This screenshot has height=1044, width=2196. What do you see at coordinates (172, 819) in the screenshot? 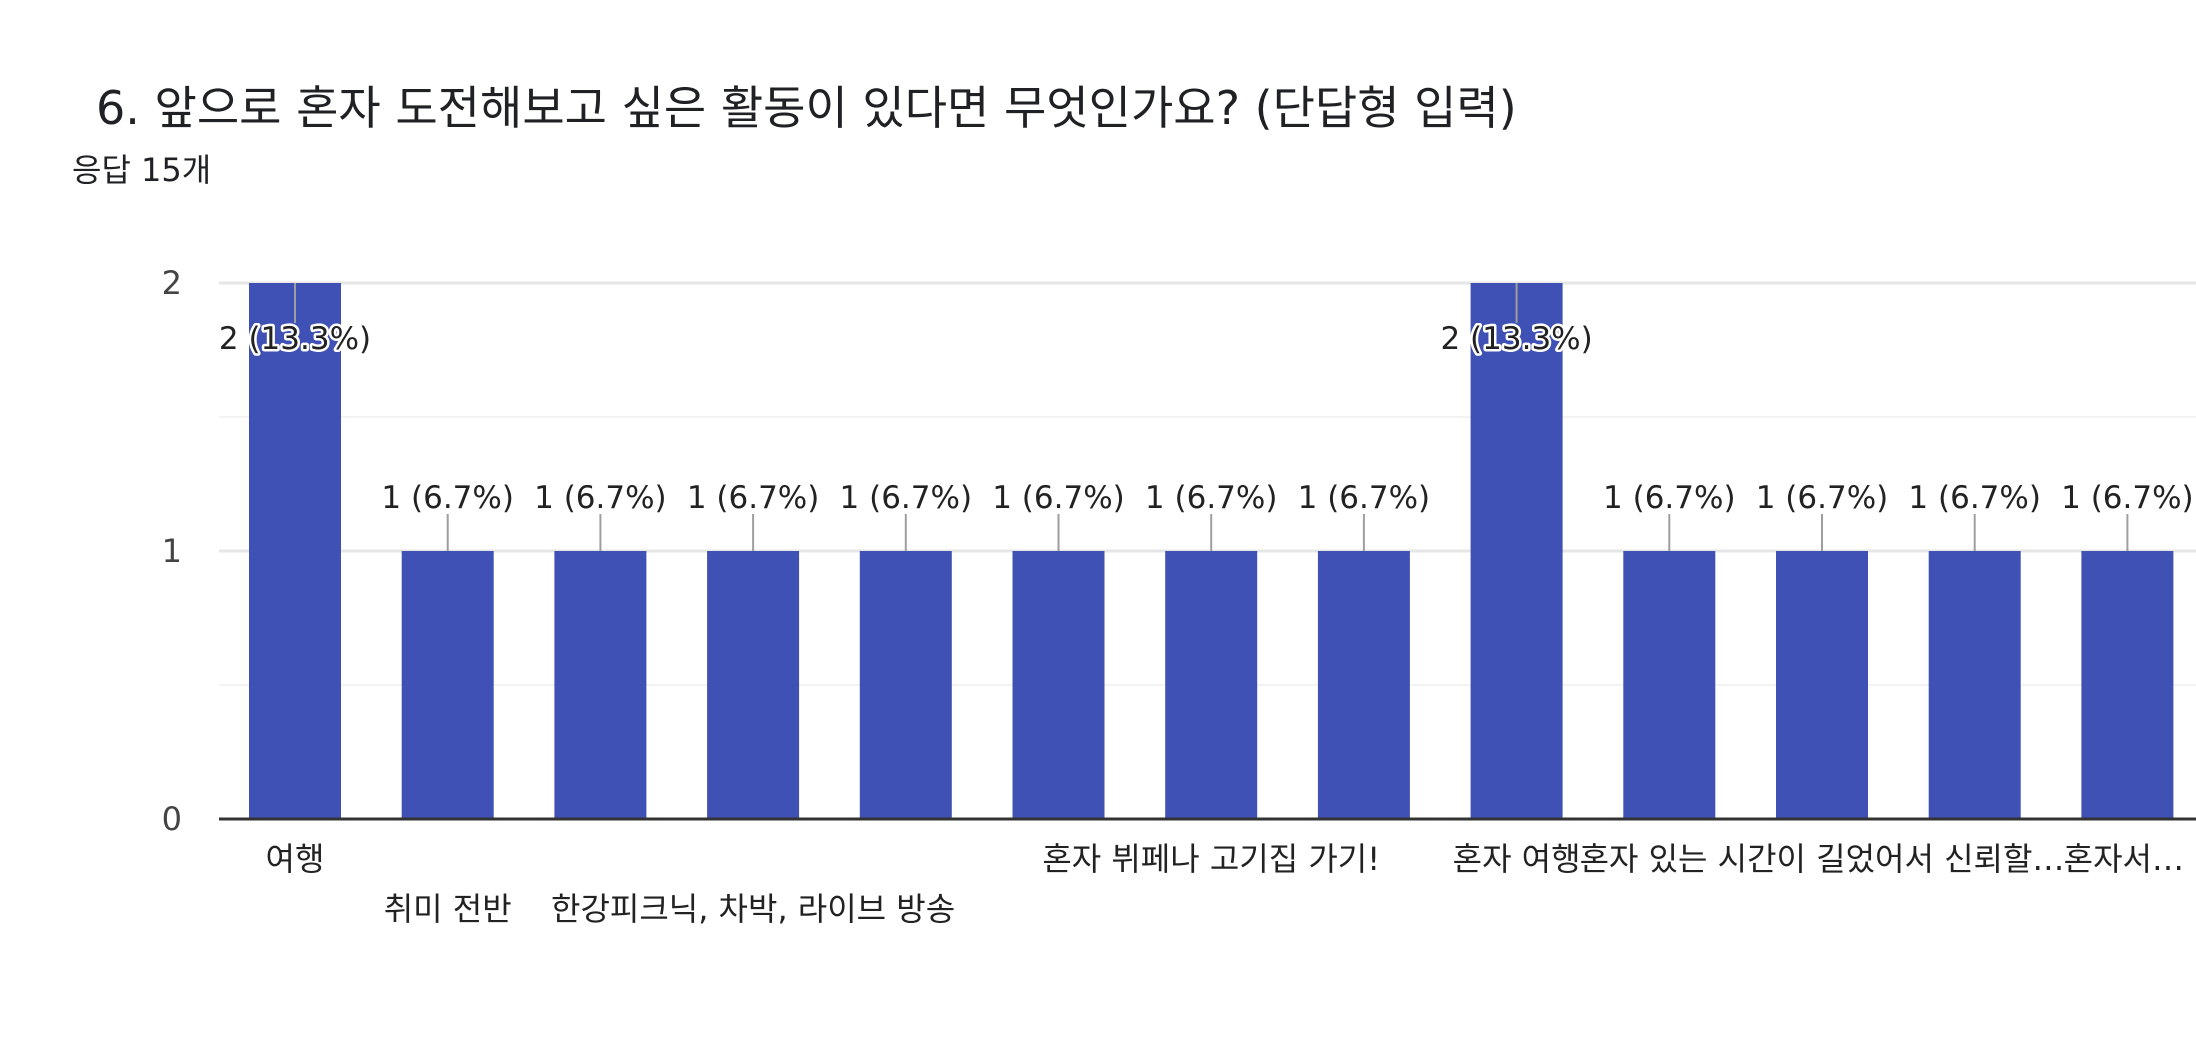
I see `y-tick-label: 0` at bounding box center [172, 819].